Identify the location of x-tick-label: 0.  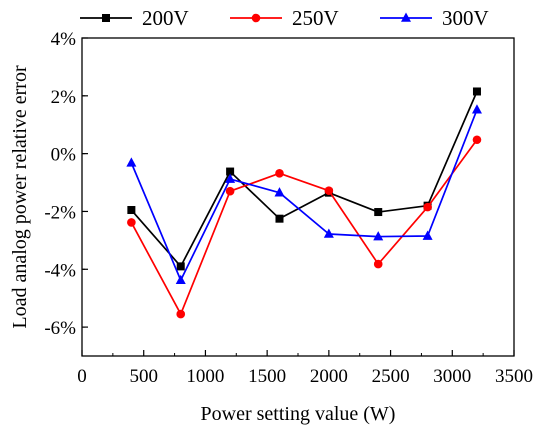
(82, 376).